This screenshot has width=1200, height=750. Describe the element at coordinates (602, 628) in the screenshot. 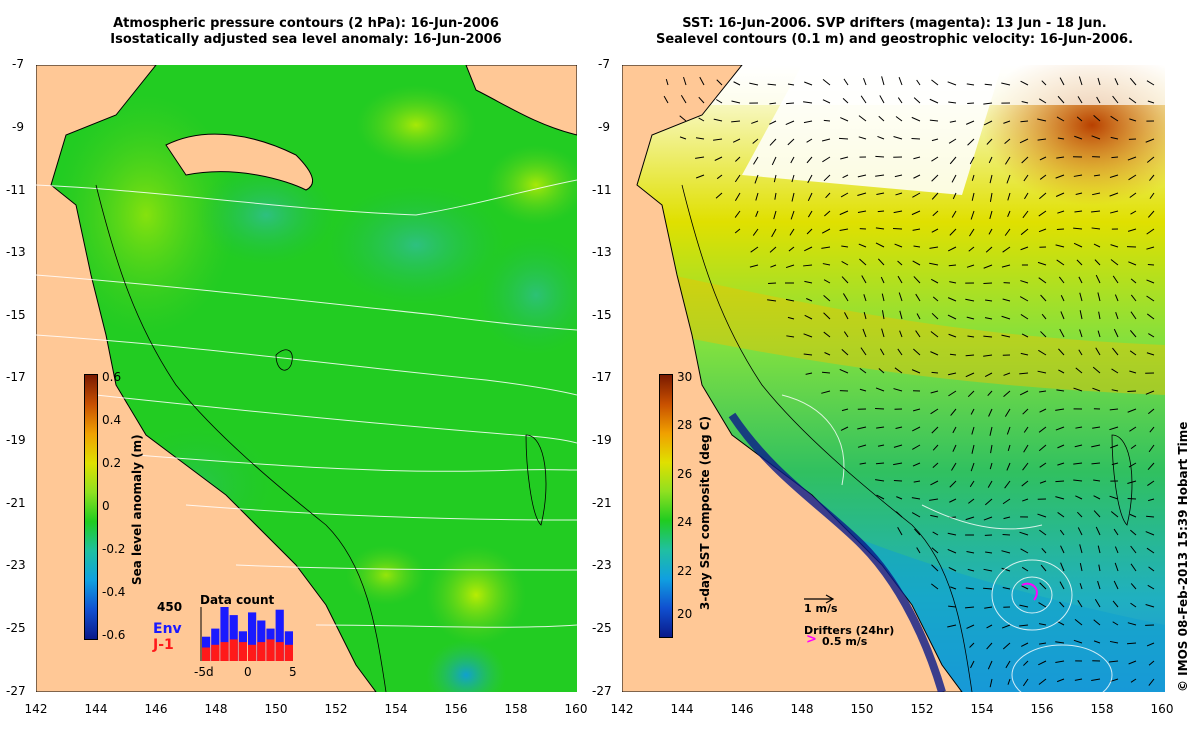

I see `right-ytick: -25` at that location.